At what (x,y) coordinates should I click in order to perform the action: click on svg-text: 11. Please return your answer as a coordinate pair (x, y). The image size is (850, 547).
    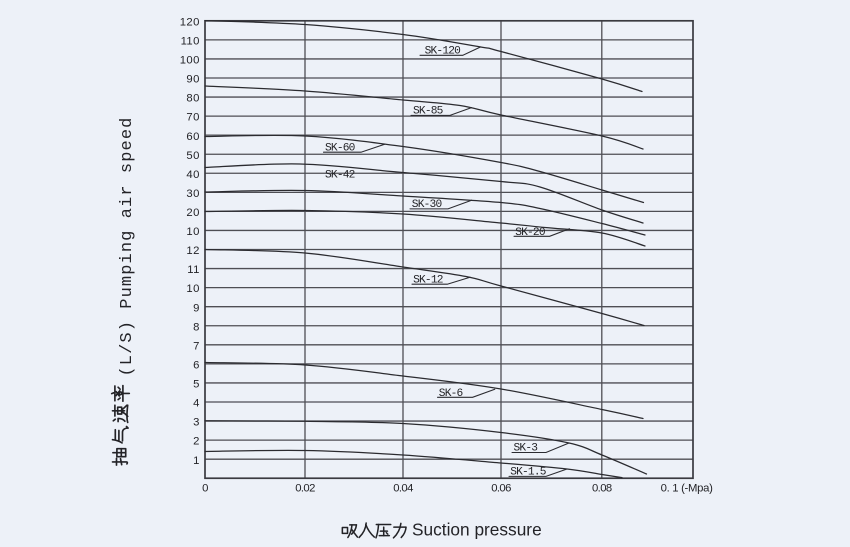
    Looking at the image, I should click on (193, 270).